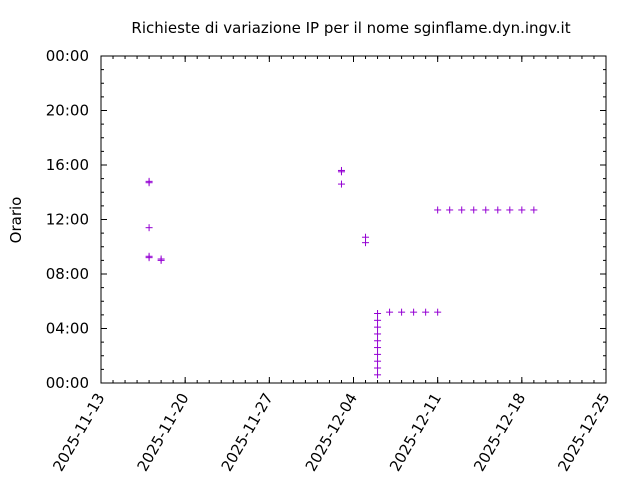  I want to click on x-tick-label: 2025-12-11, so click(415, 432).